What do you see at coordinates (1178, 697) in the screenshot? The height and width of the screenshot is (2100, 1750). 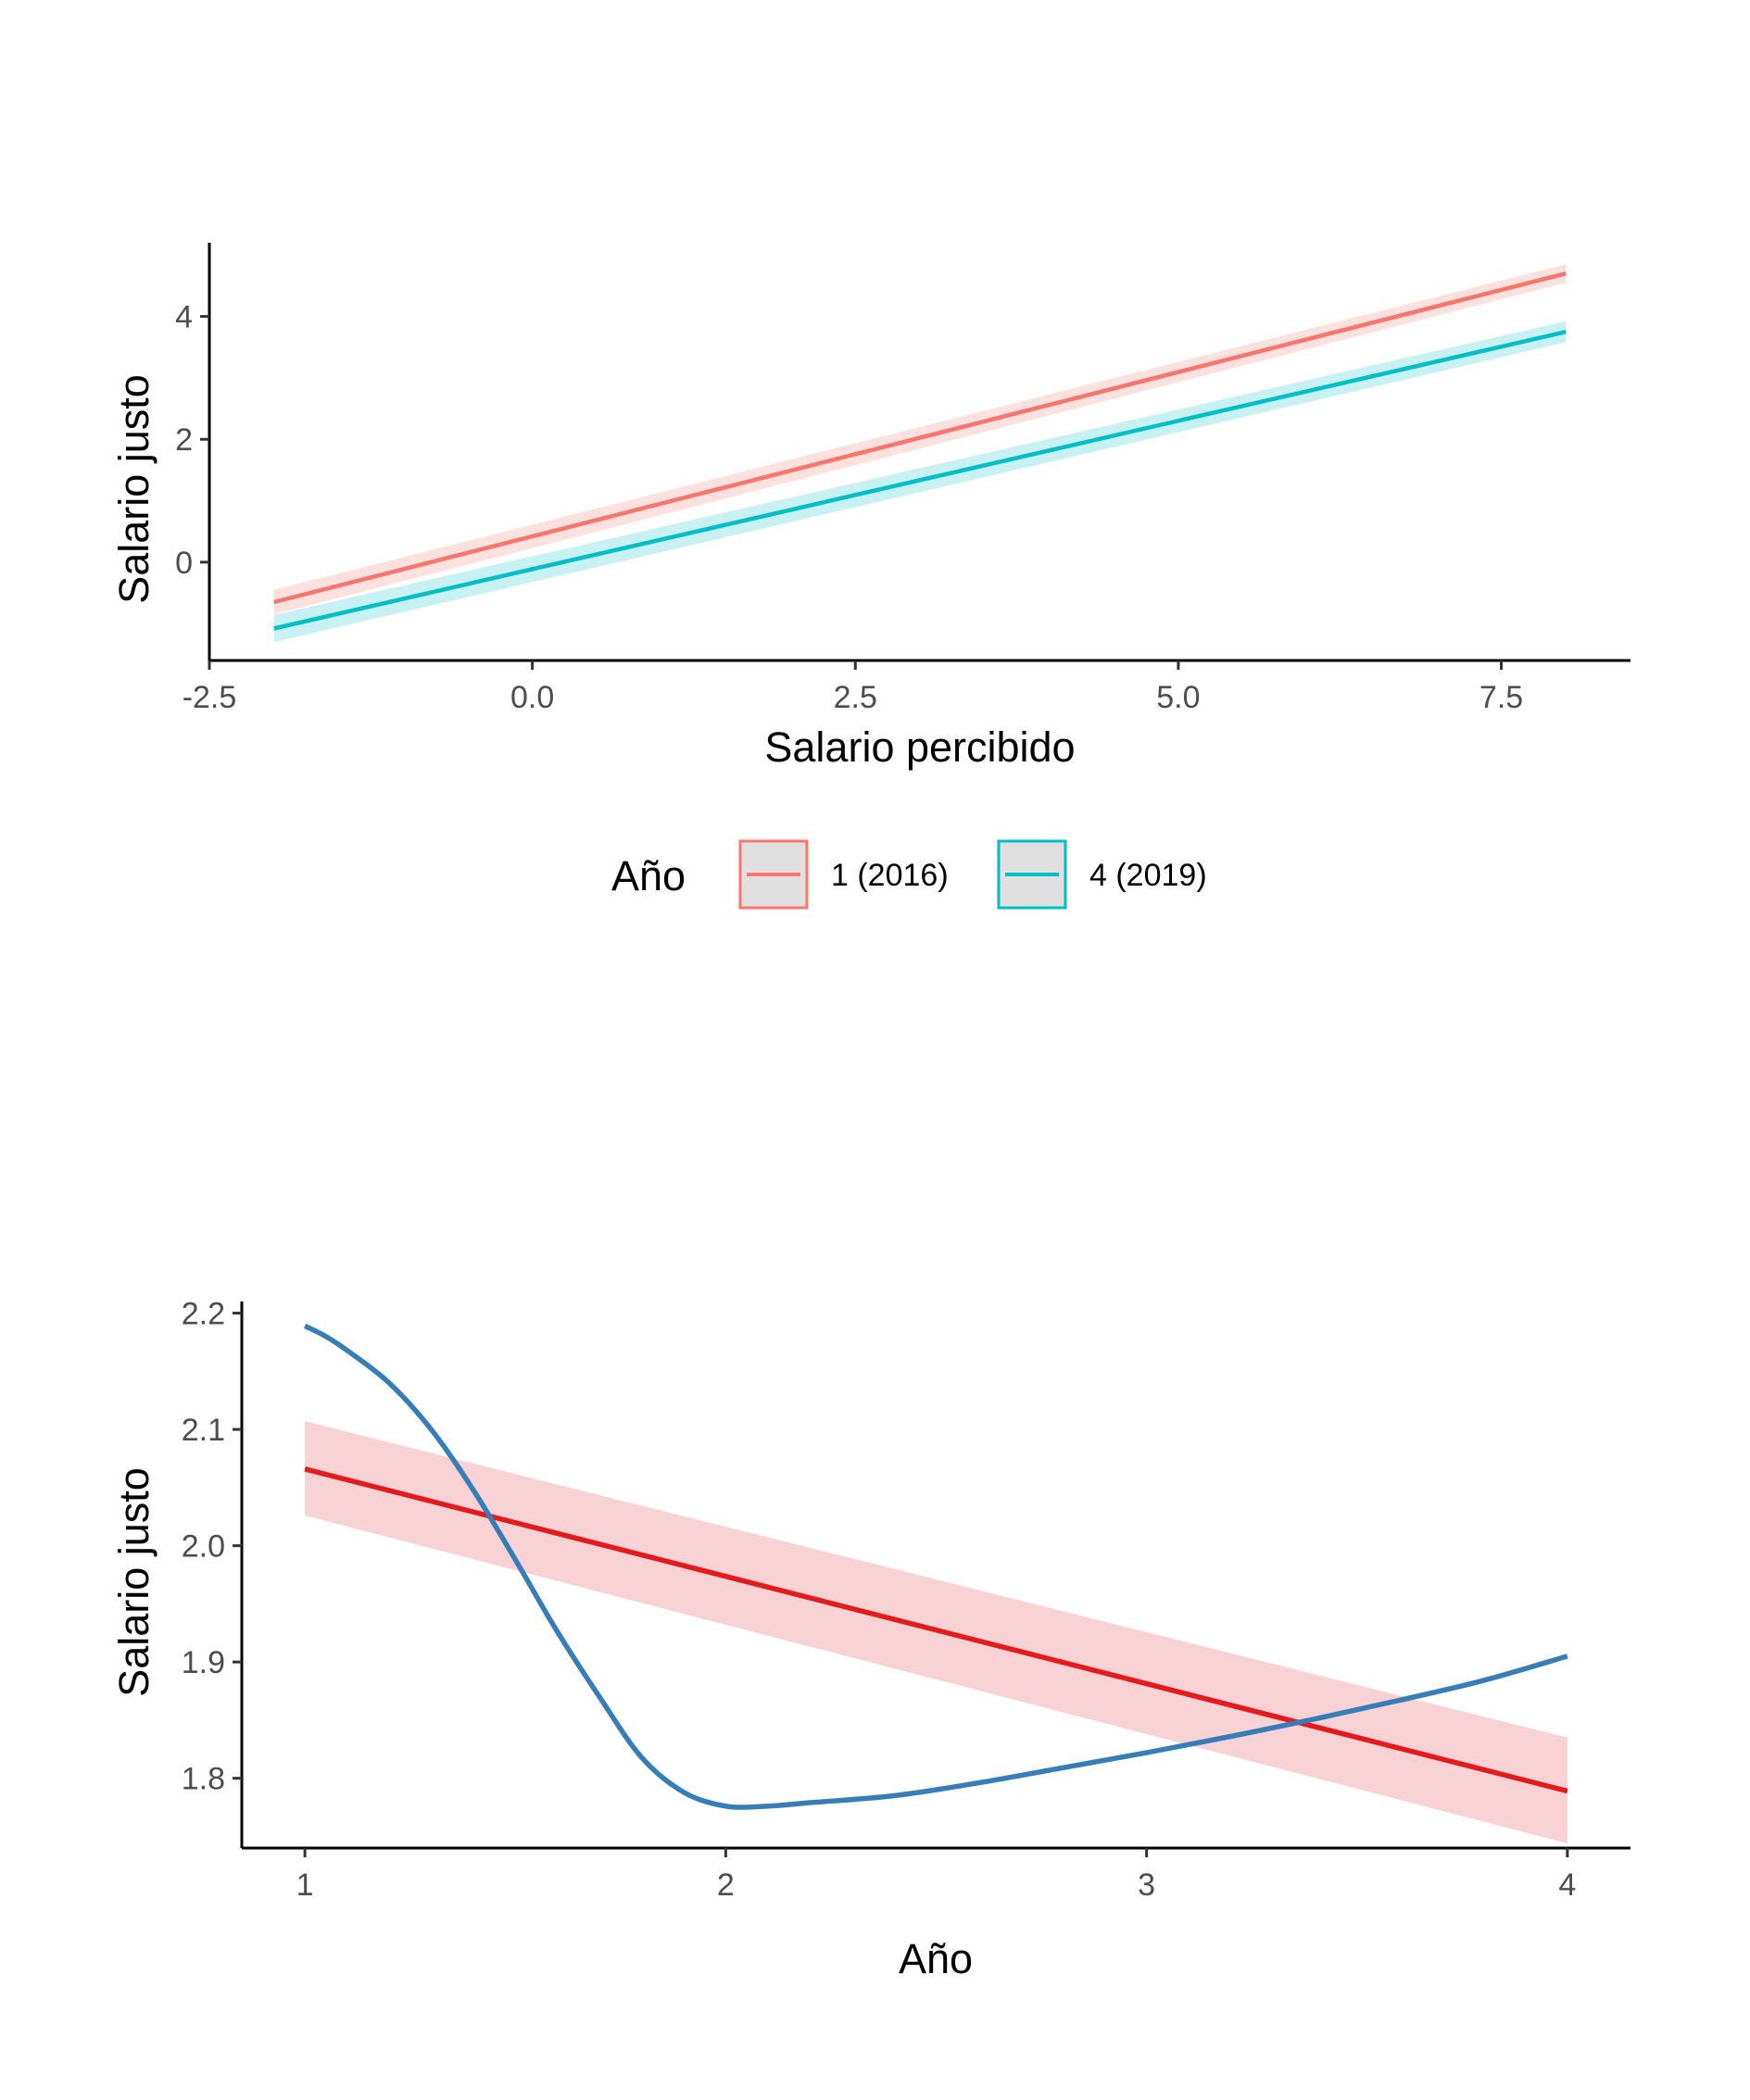 I see `x-tick-label: 5.0` at bounding box center [1178, 697].